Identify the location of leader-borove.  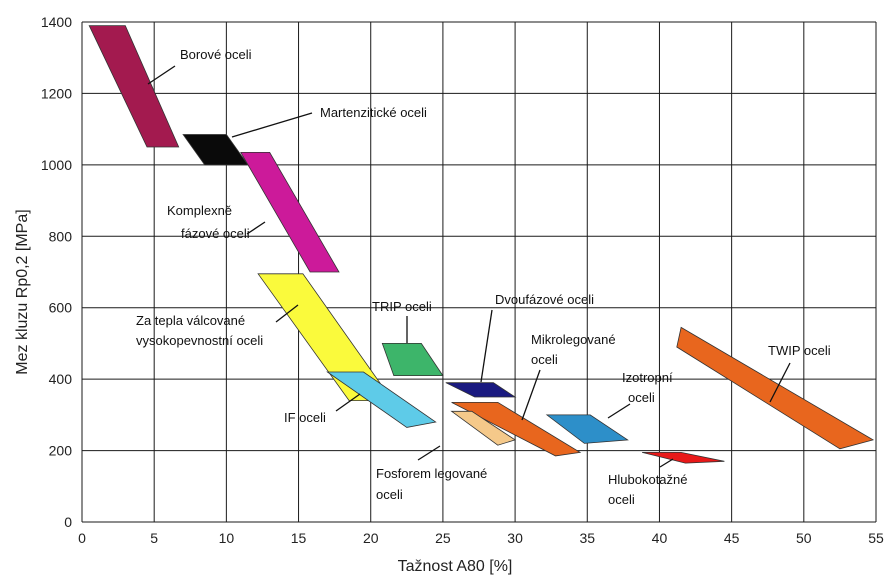
(161, 75).